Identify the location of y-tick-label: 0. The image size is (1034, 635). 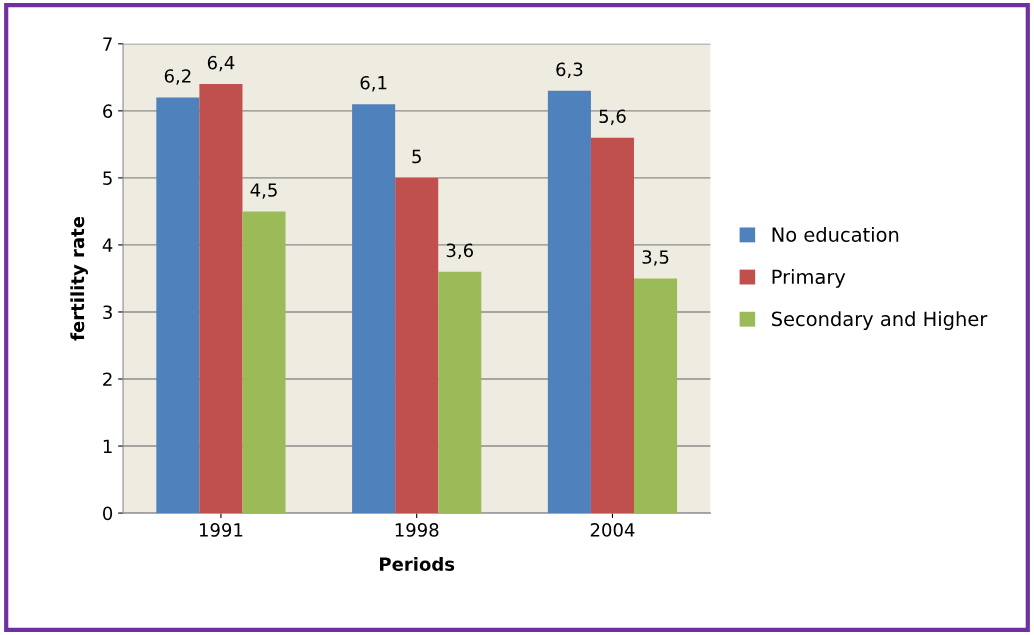
(108, 513).